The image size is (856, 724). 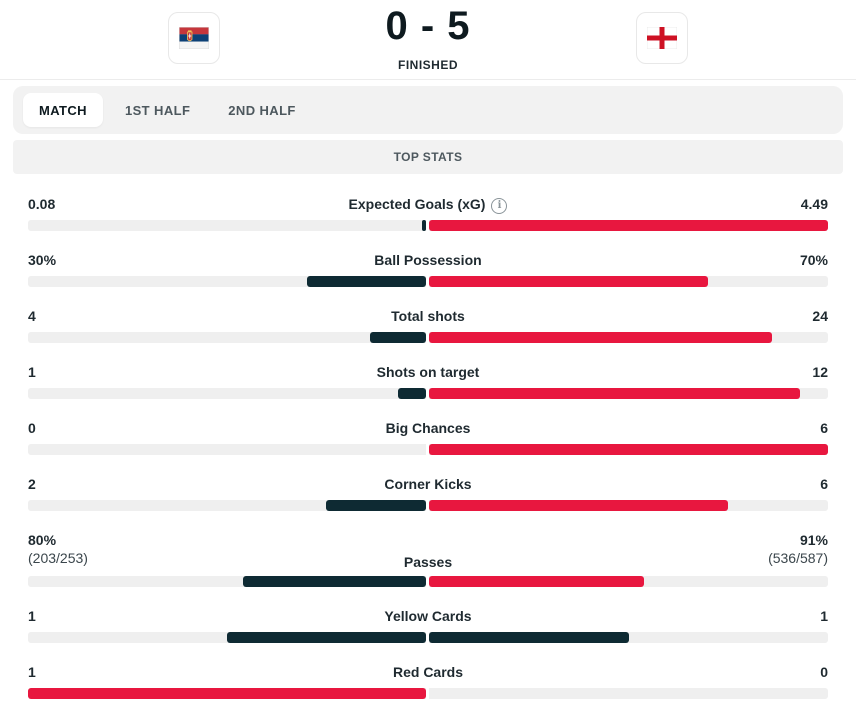 What do you see at coordinates (42, 540) in the screenshot?
I see `stat-home-value: 80%` at bounding box center [42, 540].